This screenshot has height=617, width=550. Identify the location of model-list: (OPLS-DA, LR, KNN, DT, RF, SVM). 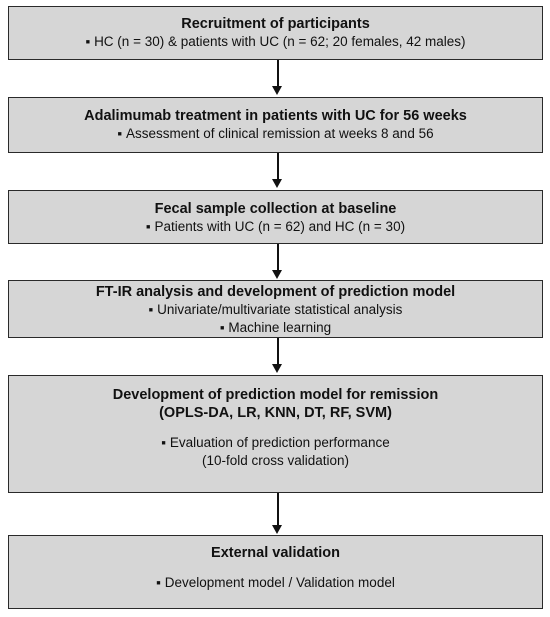
(275, 413).